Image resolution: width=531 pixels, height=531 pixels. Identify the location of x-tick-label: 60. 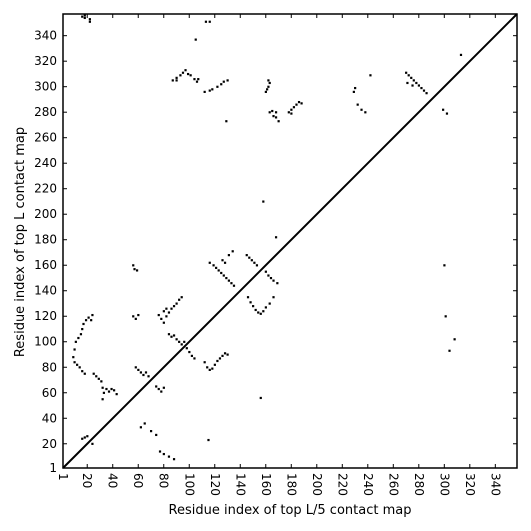
(138, 480).